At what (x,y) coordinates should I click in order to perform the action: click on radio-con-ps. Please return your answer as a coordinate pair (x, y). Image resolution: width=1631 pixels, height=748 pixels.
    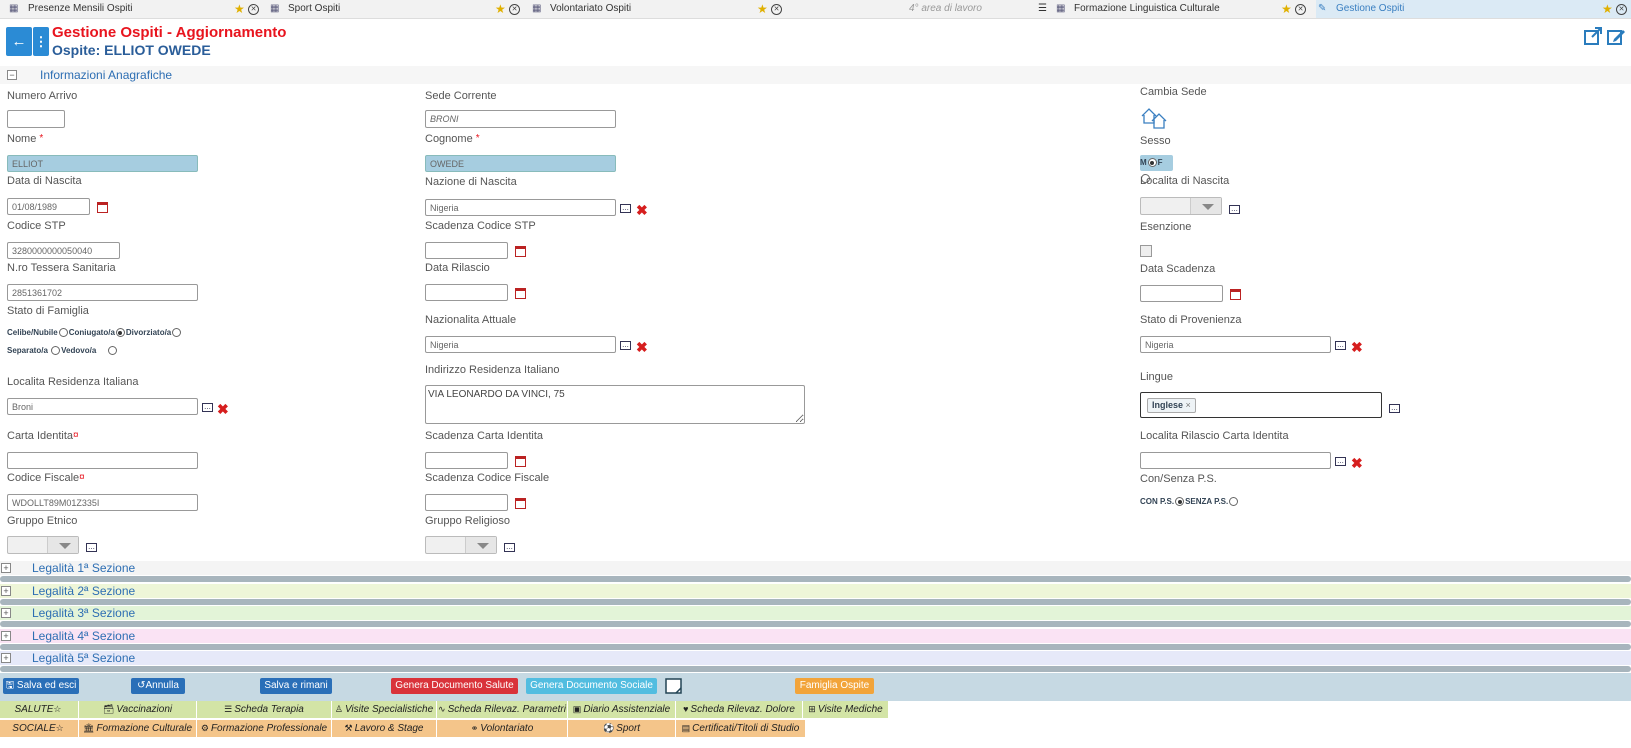
    Looking at the image, I should click on (1180, 502).